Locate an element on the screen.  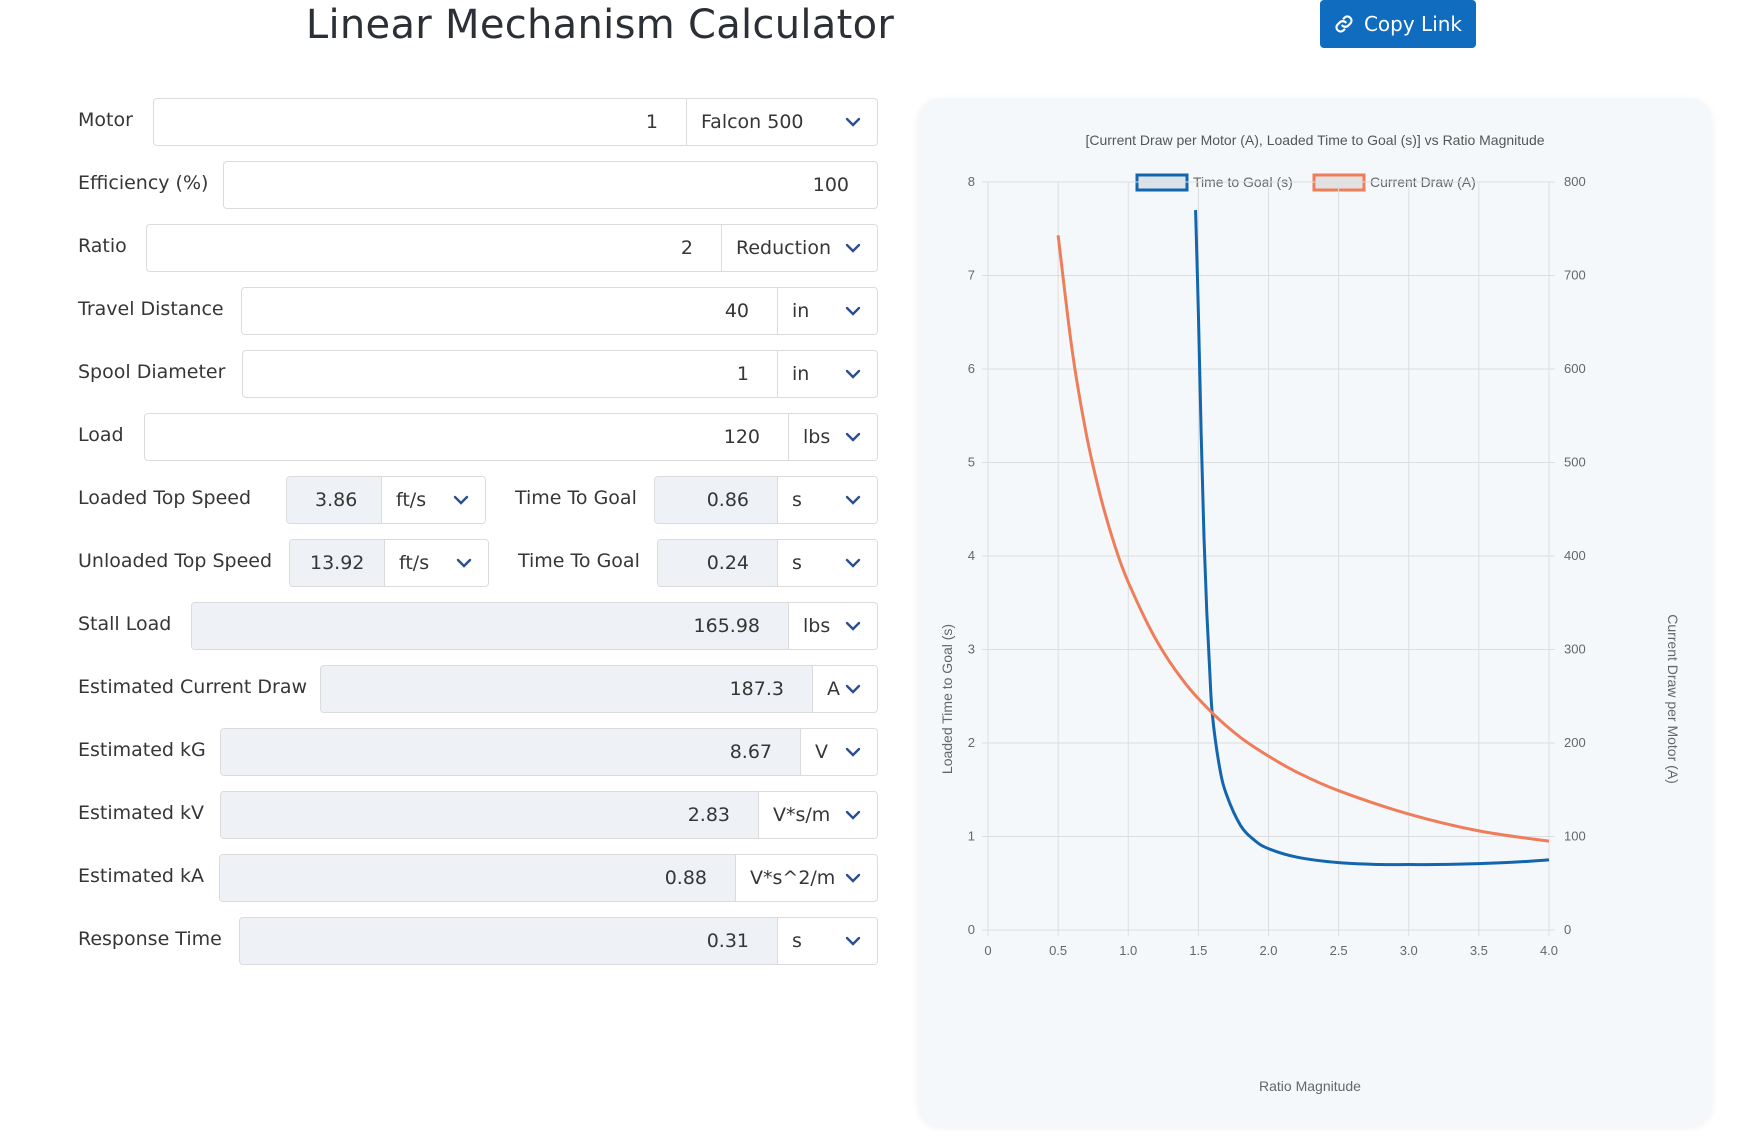
response-time-unit-select: s is located at coordinates (827, 941).